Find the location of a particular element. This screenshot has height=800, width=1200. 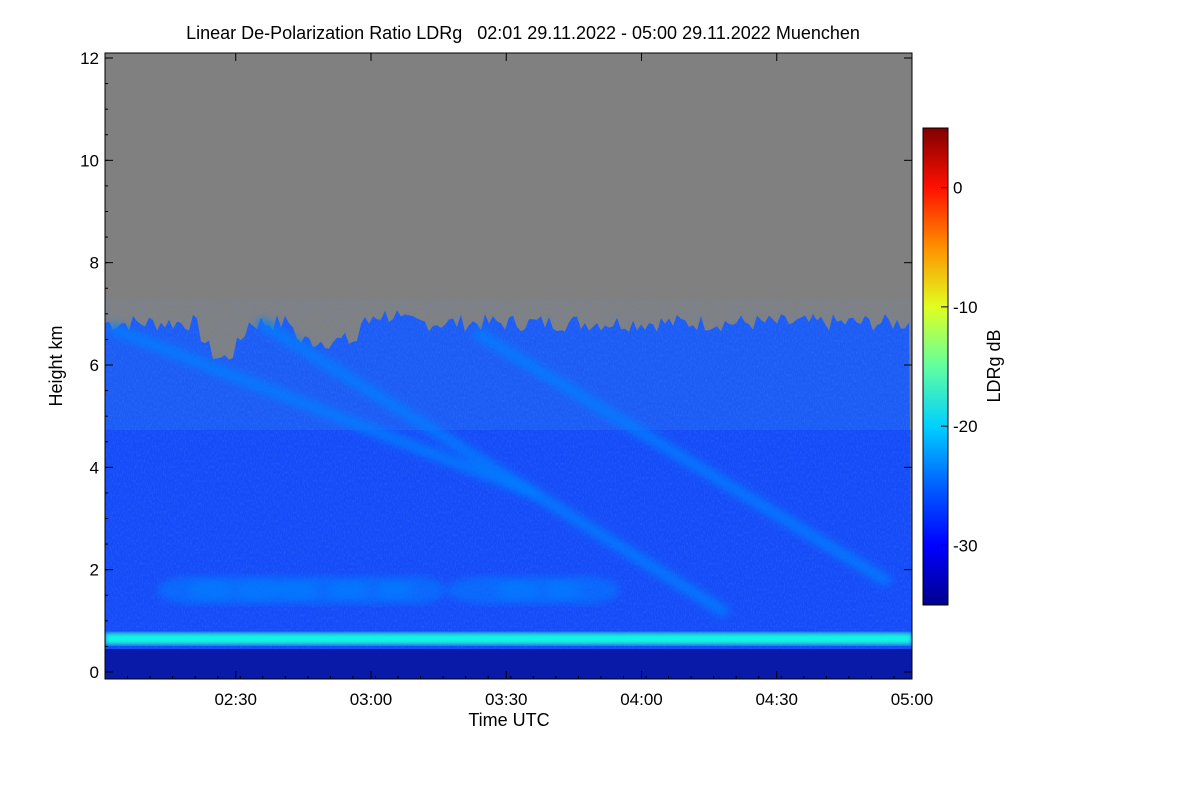

x-tick-label: 03:00 is located at coordinates (371, 699).